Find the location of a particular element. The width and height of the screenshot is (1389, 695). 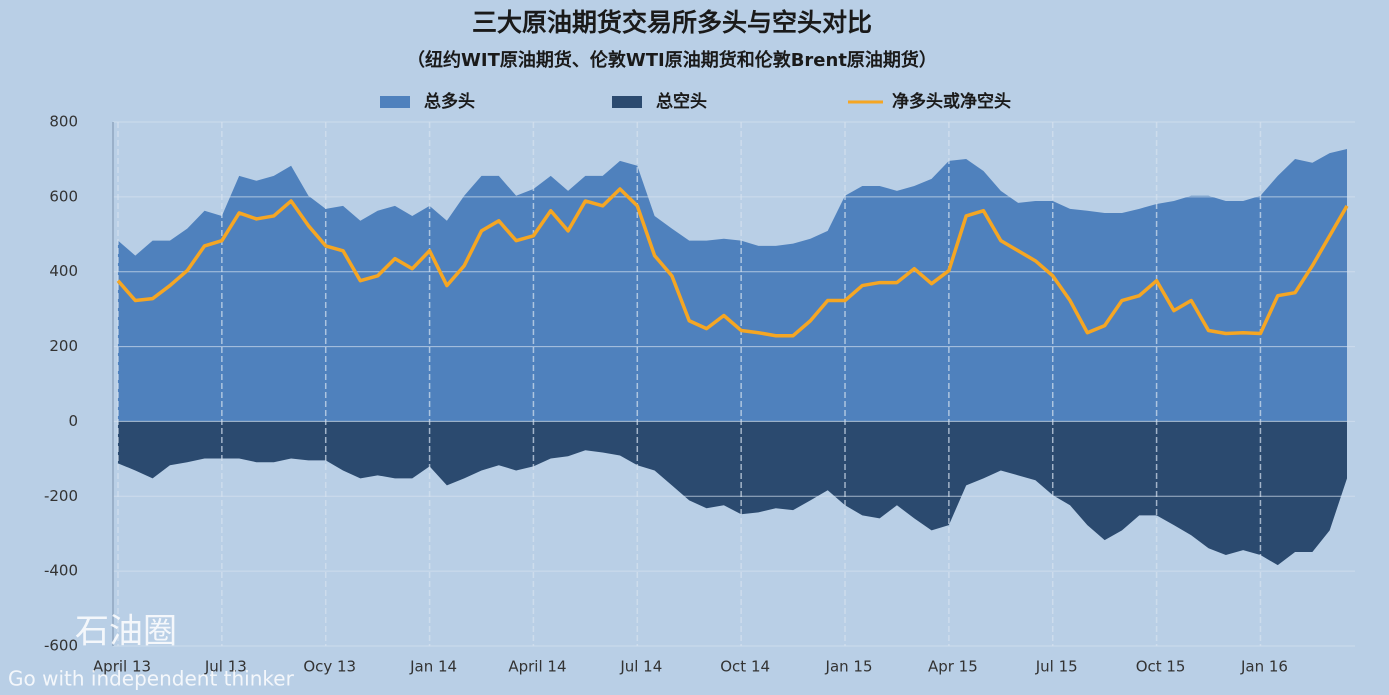

chart-title: 三大原油期货交易所多头与空头对比 is located at coordinates (672, 22).